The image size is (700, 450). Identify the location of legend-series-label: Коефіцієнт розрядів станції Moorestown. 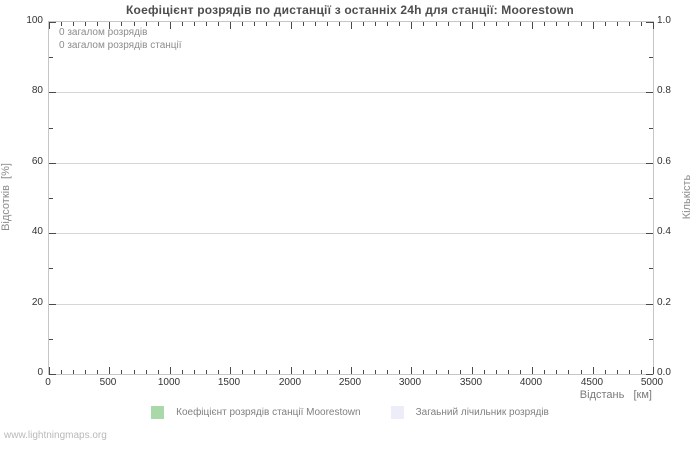
(268, 412).